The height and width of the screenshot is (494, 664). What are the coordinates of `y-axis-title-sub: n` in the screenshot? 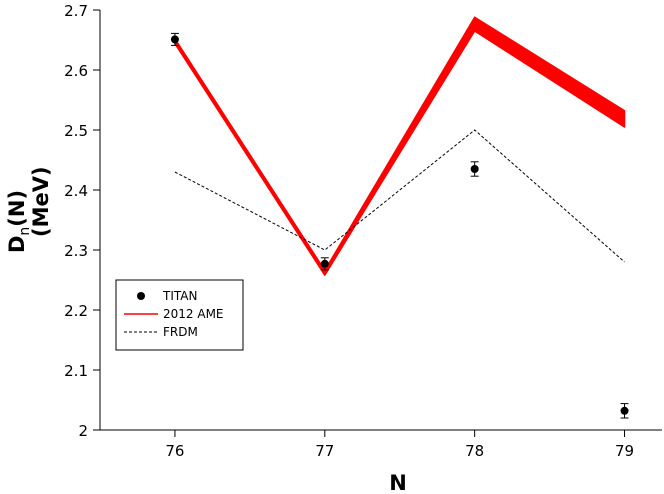 It's located at (25, 231).